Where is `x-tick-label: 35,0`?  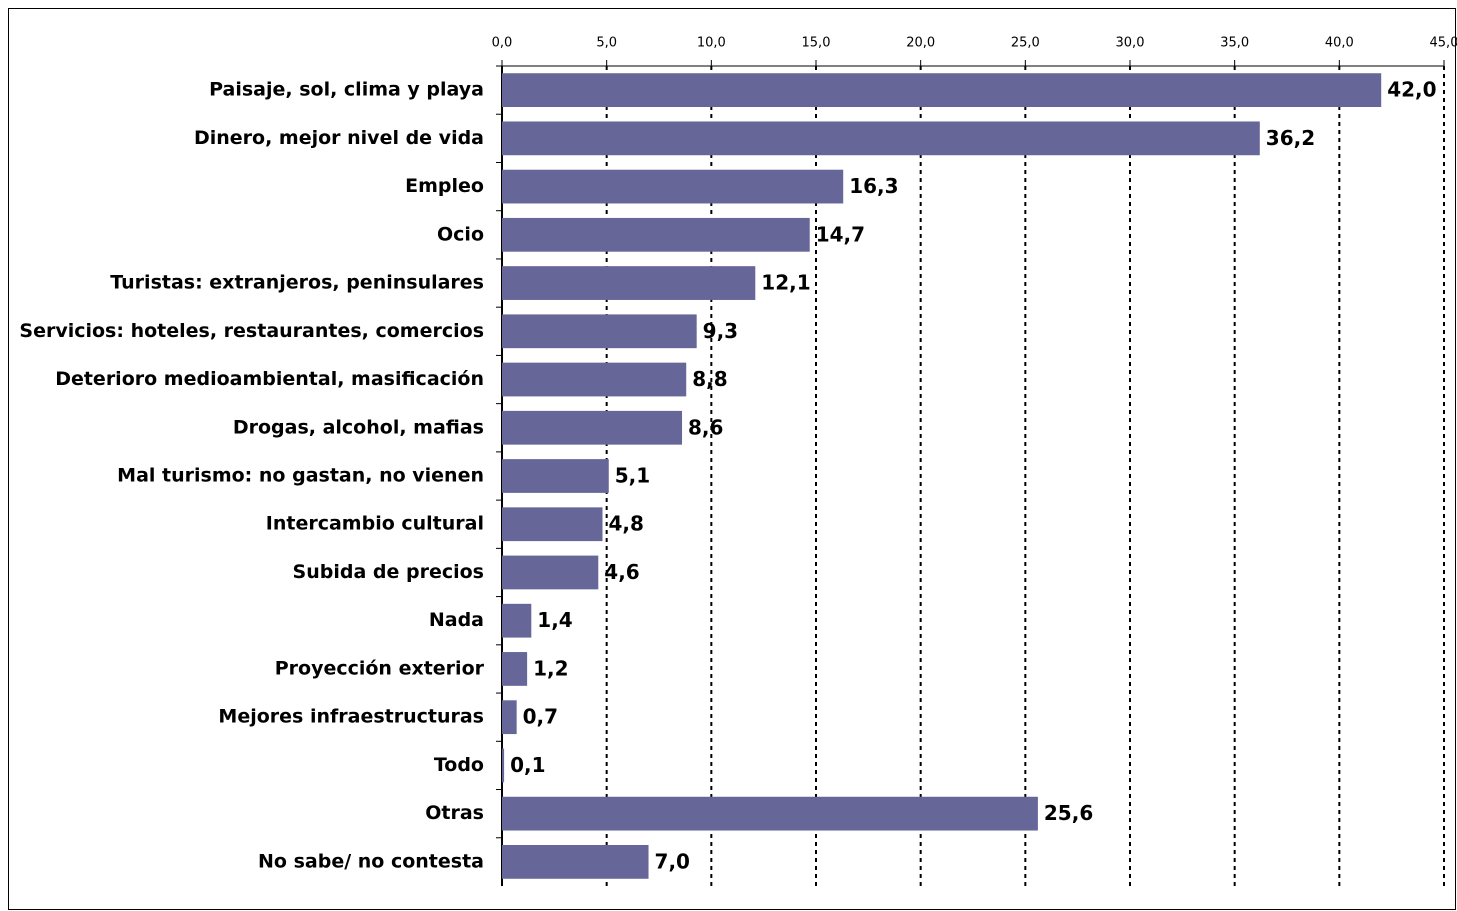 x-tick-label: 35,0 is located at coordinates (1234, 43).